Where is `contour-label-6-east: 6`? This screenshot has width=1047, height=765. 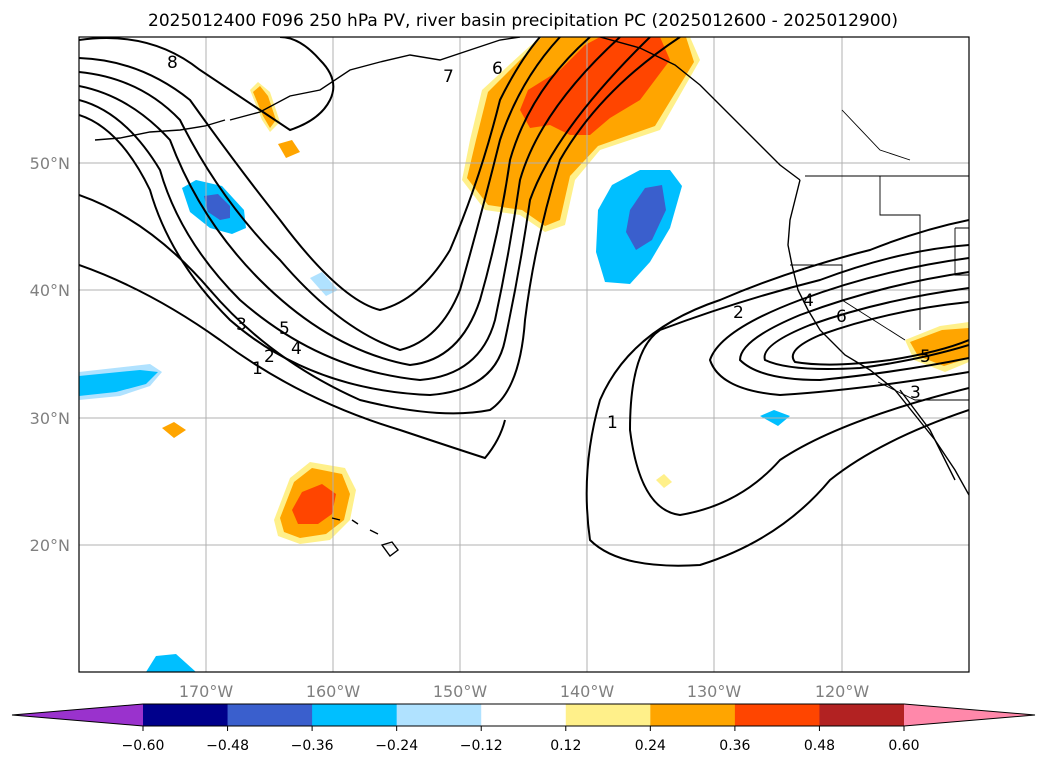
contour-label-6-east: 6 is located at coordinates (841, 317).